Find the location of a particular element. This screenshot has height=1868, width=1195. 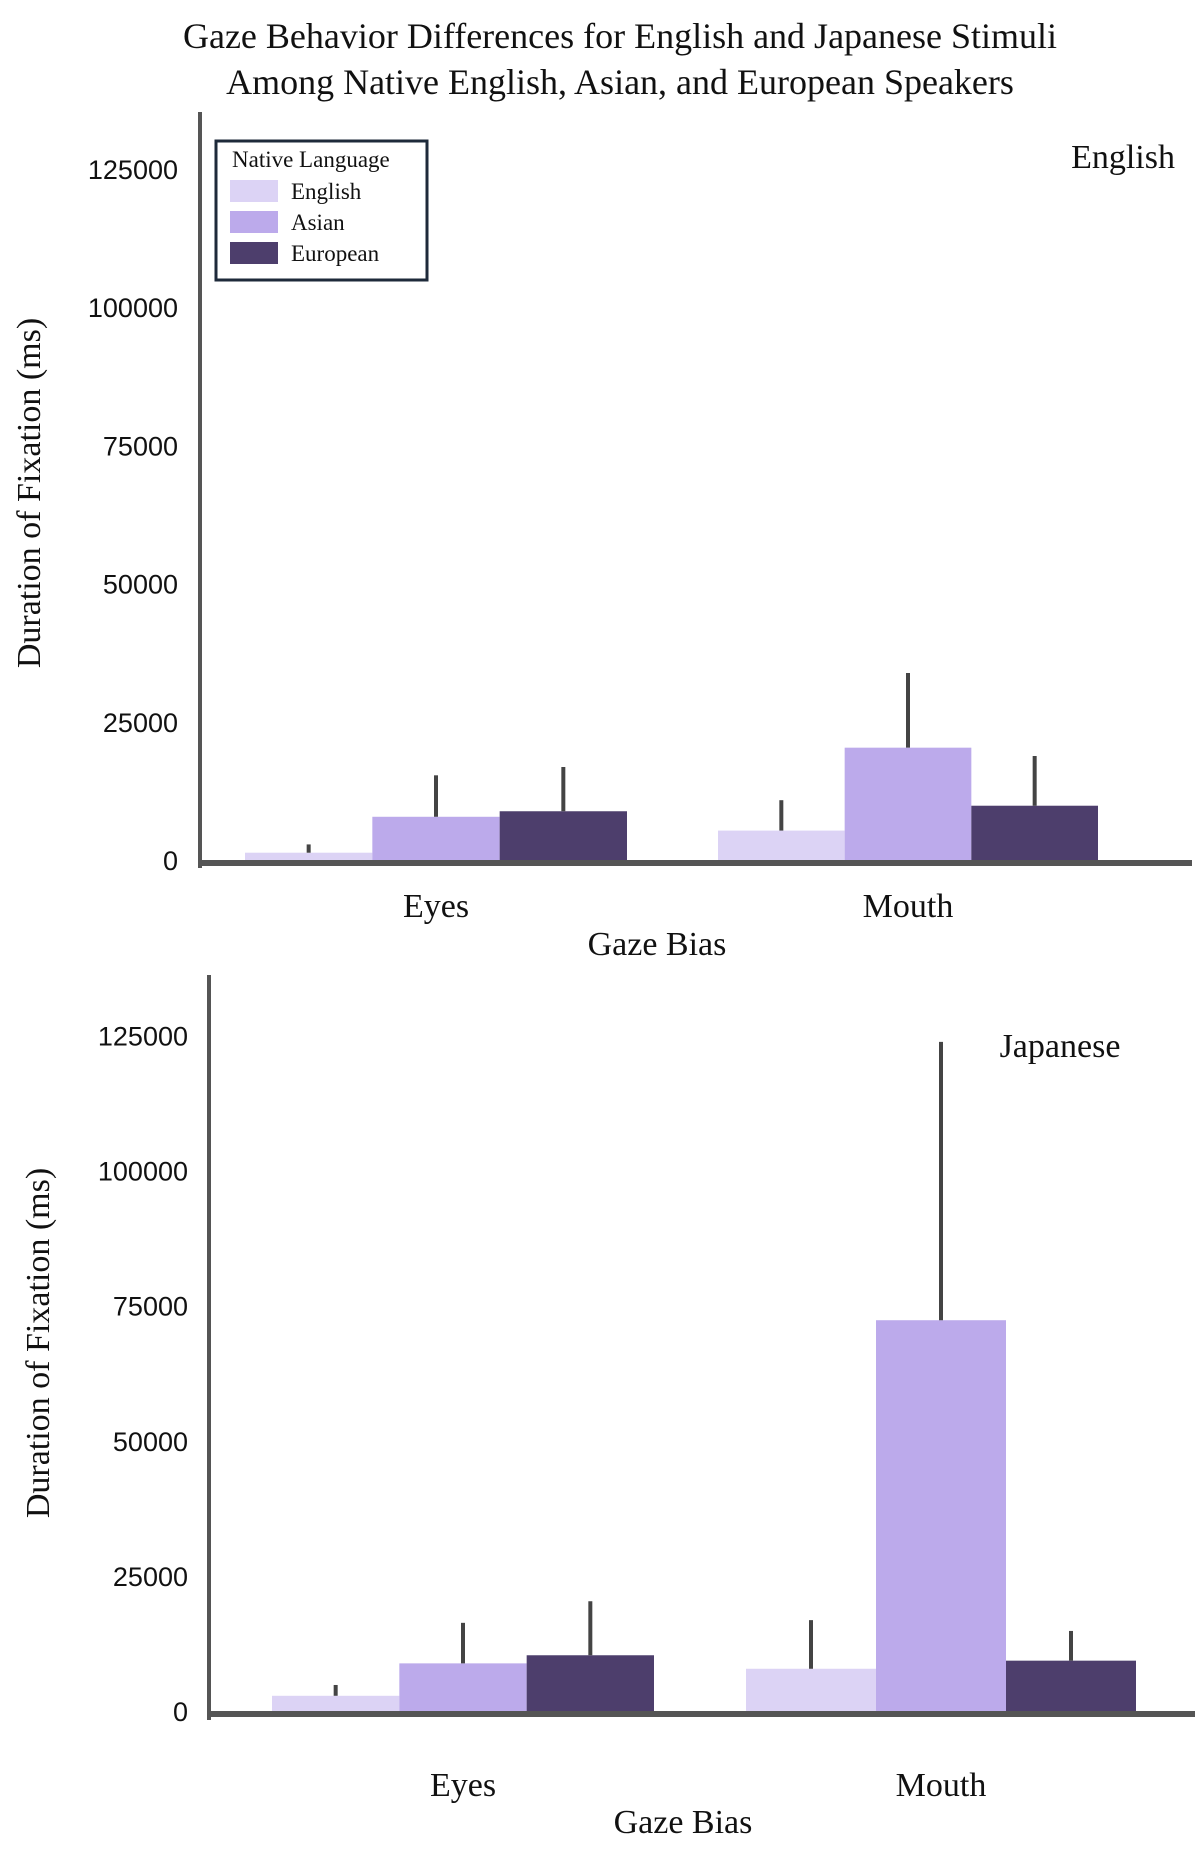

legend-label-english: English is located at coordinates (326, 191).